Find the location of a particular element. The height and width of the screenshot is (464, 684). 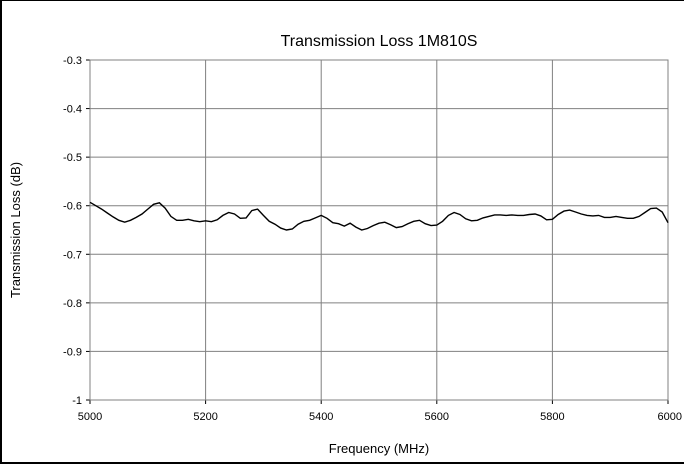

y-tick-label: -0.7 is located at coordinates (72, 255).